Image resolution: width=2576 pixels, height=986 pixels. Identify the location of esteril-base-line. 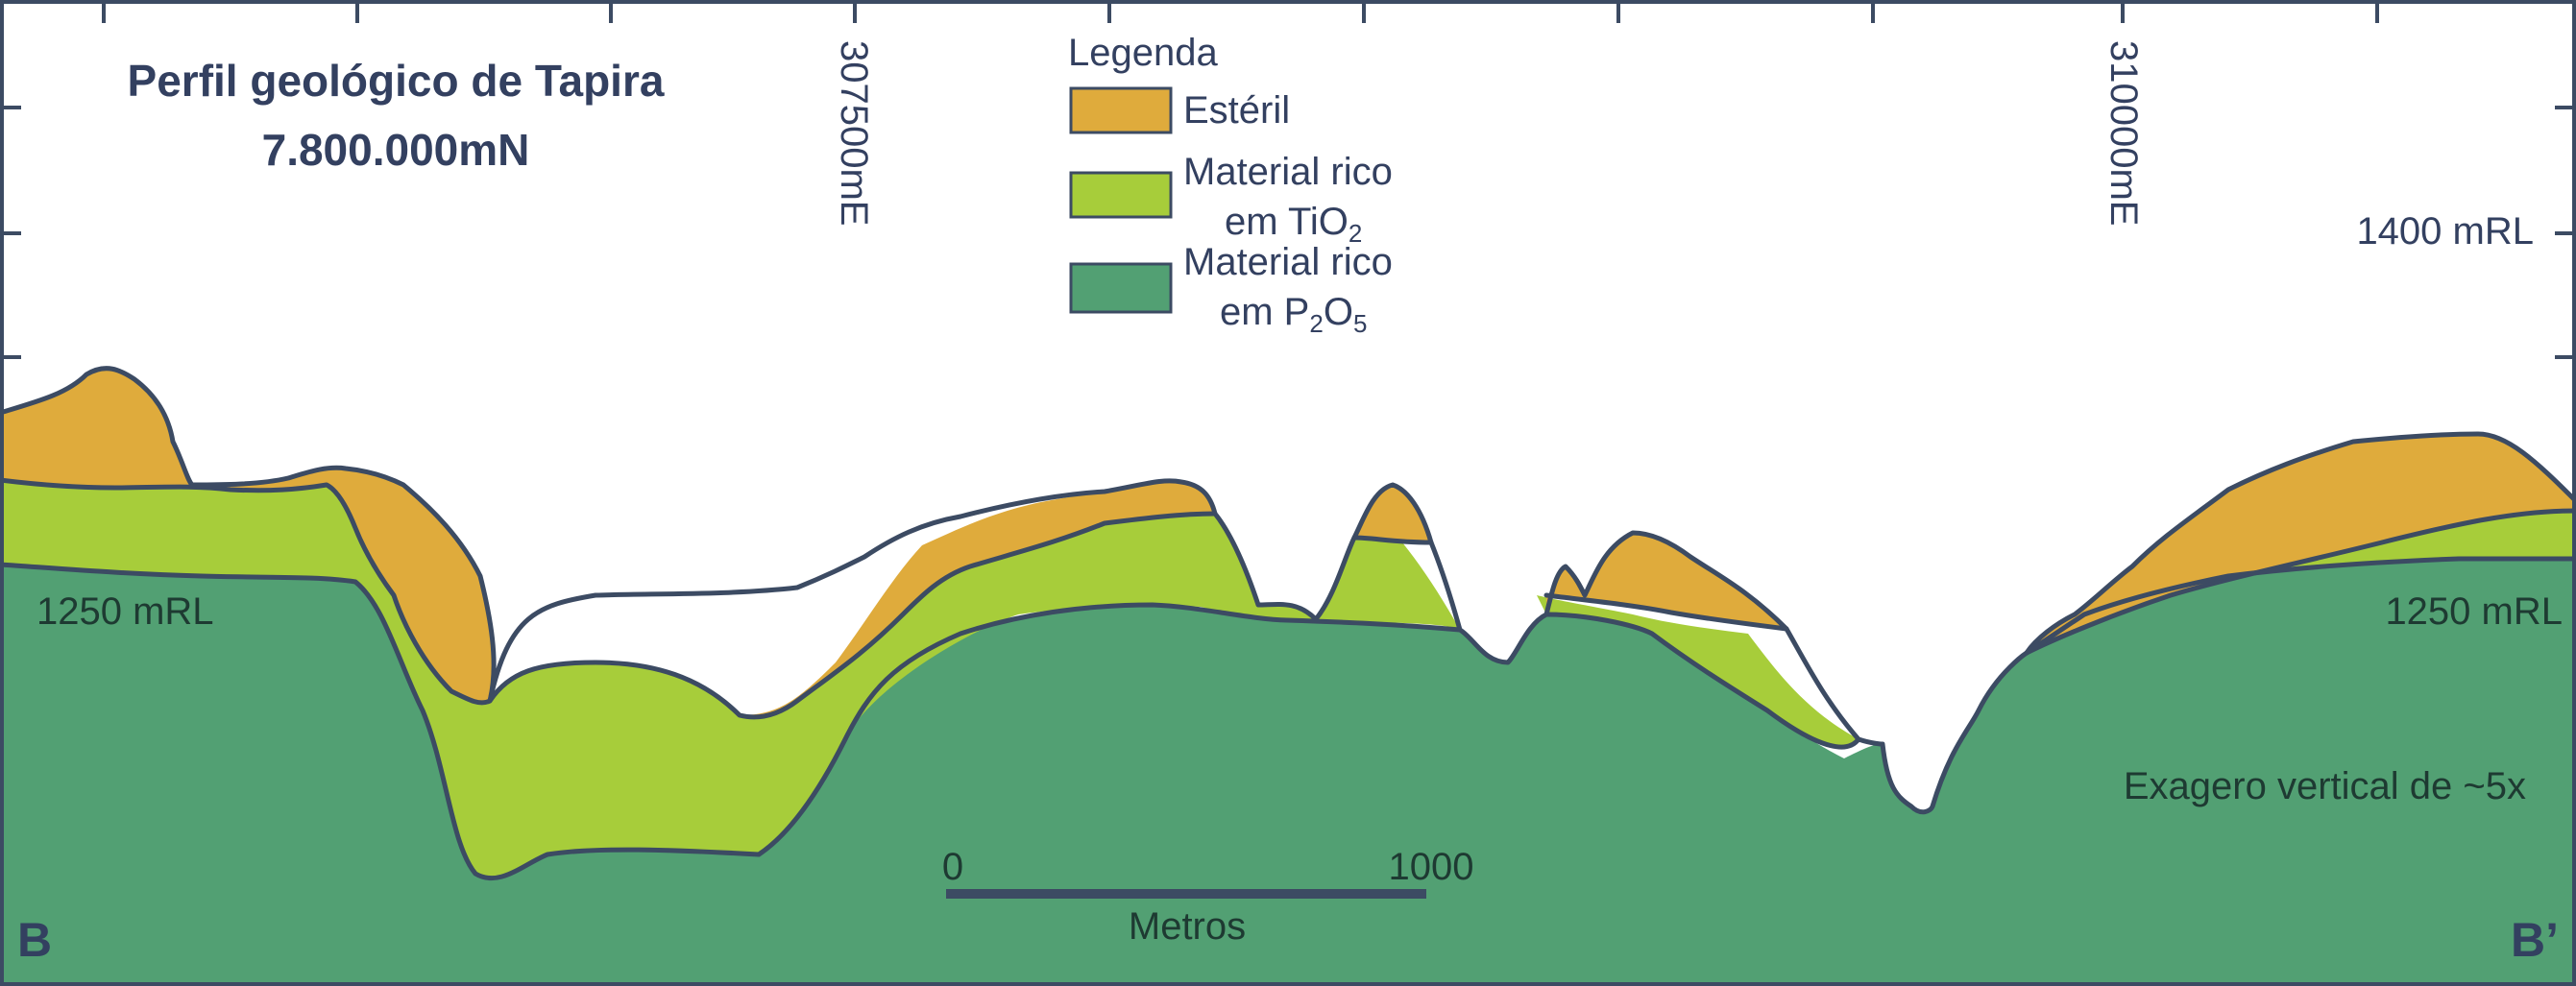
(609, 598).